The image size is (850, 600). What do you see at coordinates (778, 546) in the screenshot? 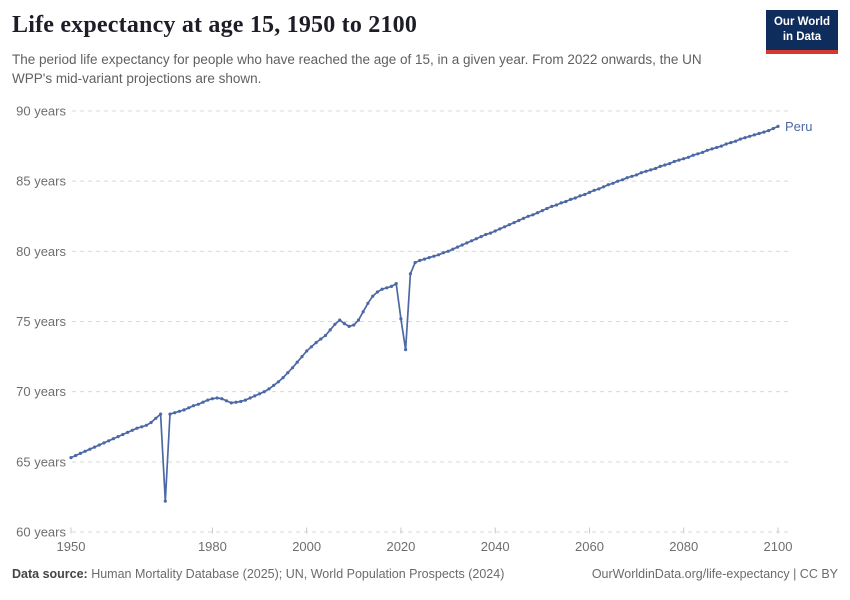
I see `x-tick-label-2100: 2100` at bounding box center [778, 546].